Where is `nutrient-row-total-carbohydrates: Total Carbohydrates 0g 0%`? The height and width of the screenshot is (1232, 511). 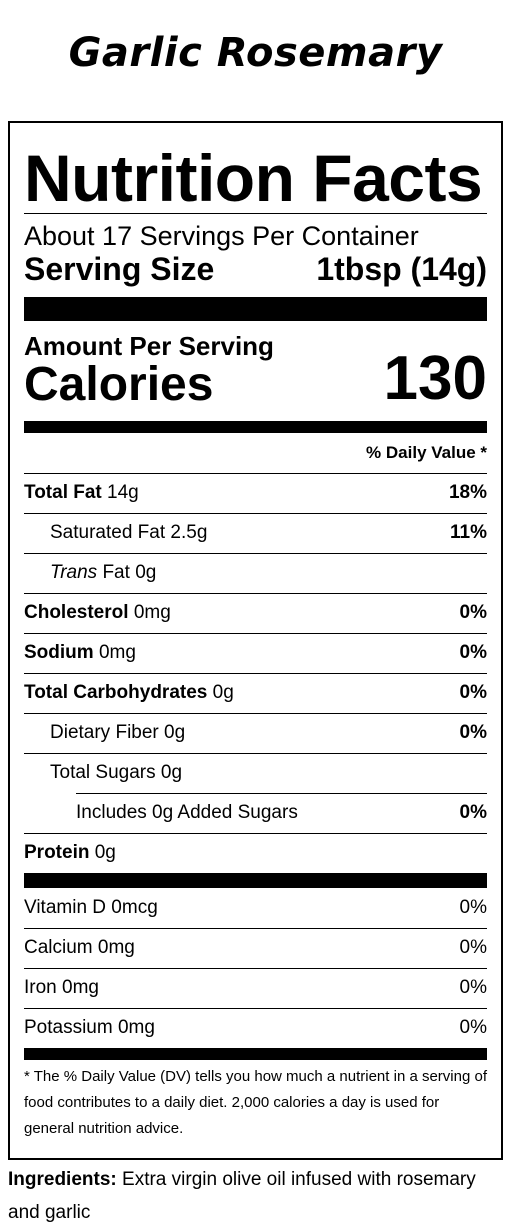 nutrient-row-total-carbohydrates: Total Carbohydrates 0g 0% is located at coordinates (255, 692).